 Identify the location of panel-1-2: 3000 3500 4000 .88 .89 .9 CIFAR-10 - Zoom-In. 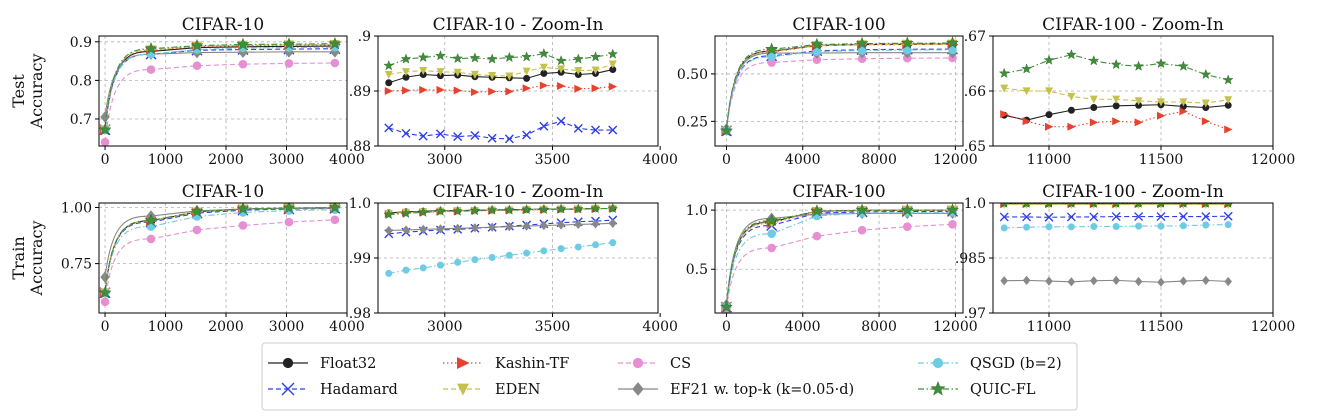
(513, 91).